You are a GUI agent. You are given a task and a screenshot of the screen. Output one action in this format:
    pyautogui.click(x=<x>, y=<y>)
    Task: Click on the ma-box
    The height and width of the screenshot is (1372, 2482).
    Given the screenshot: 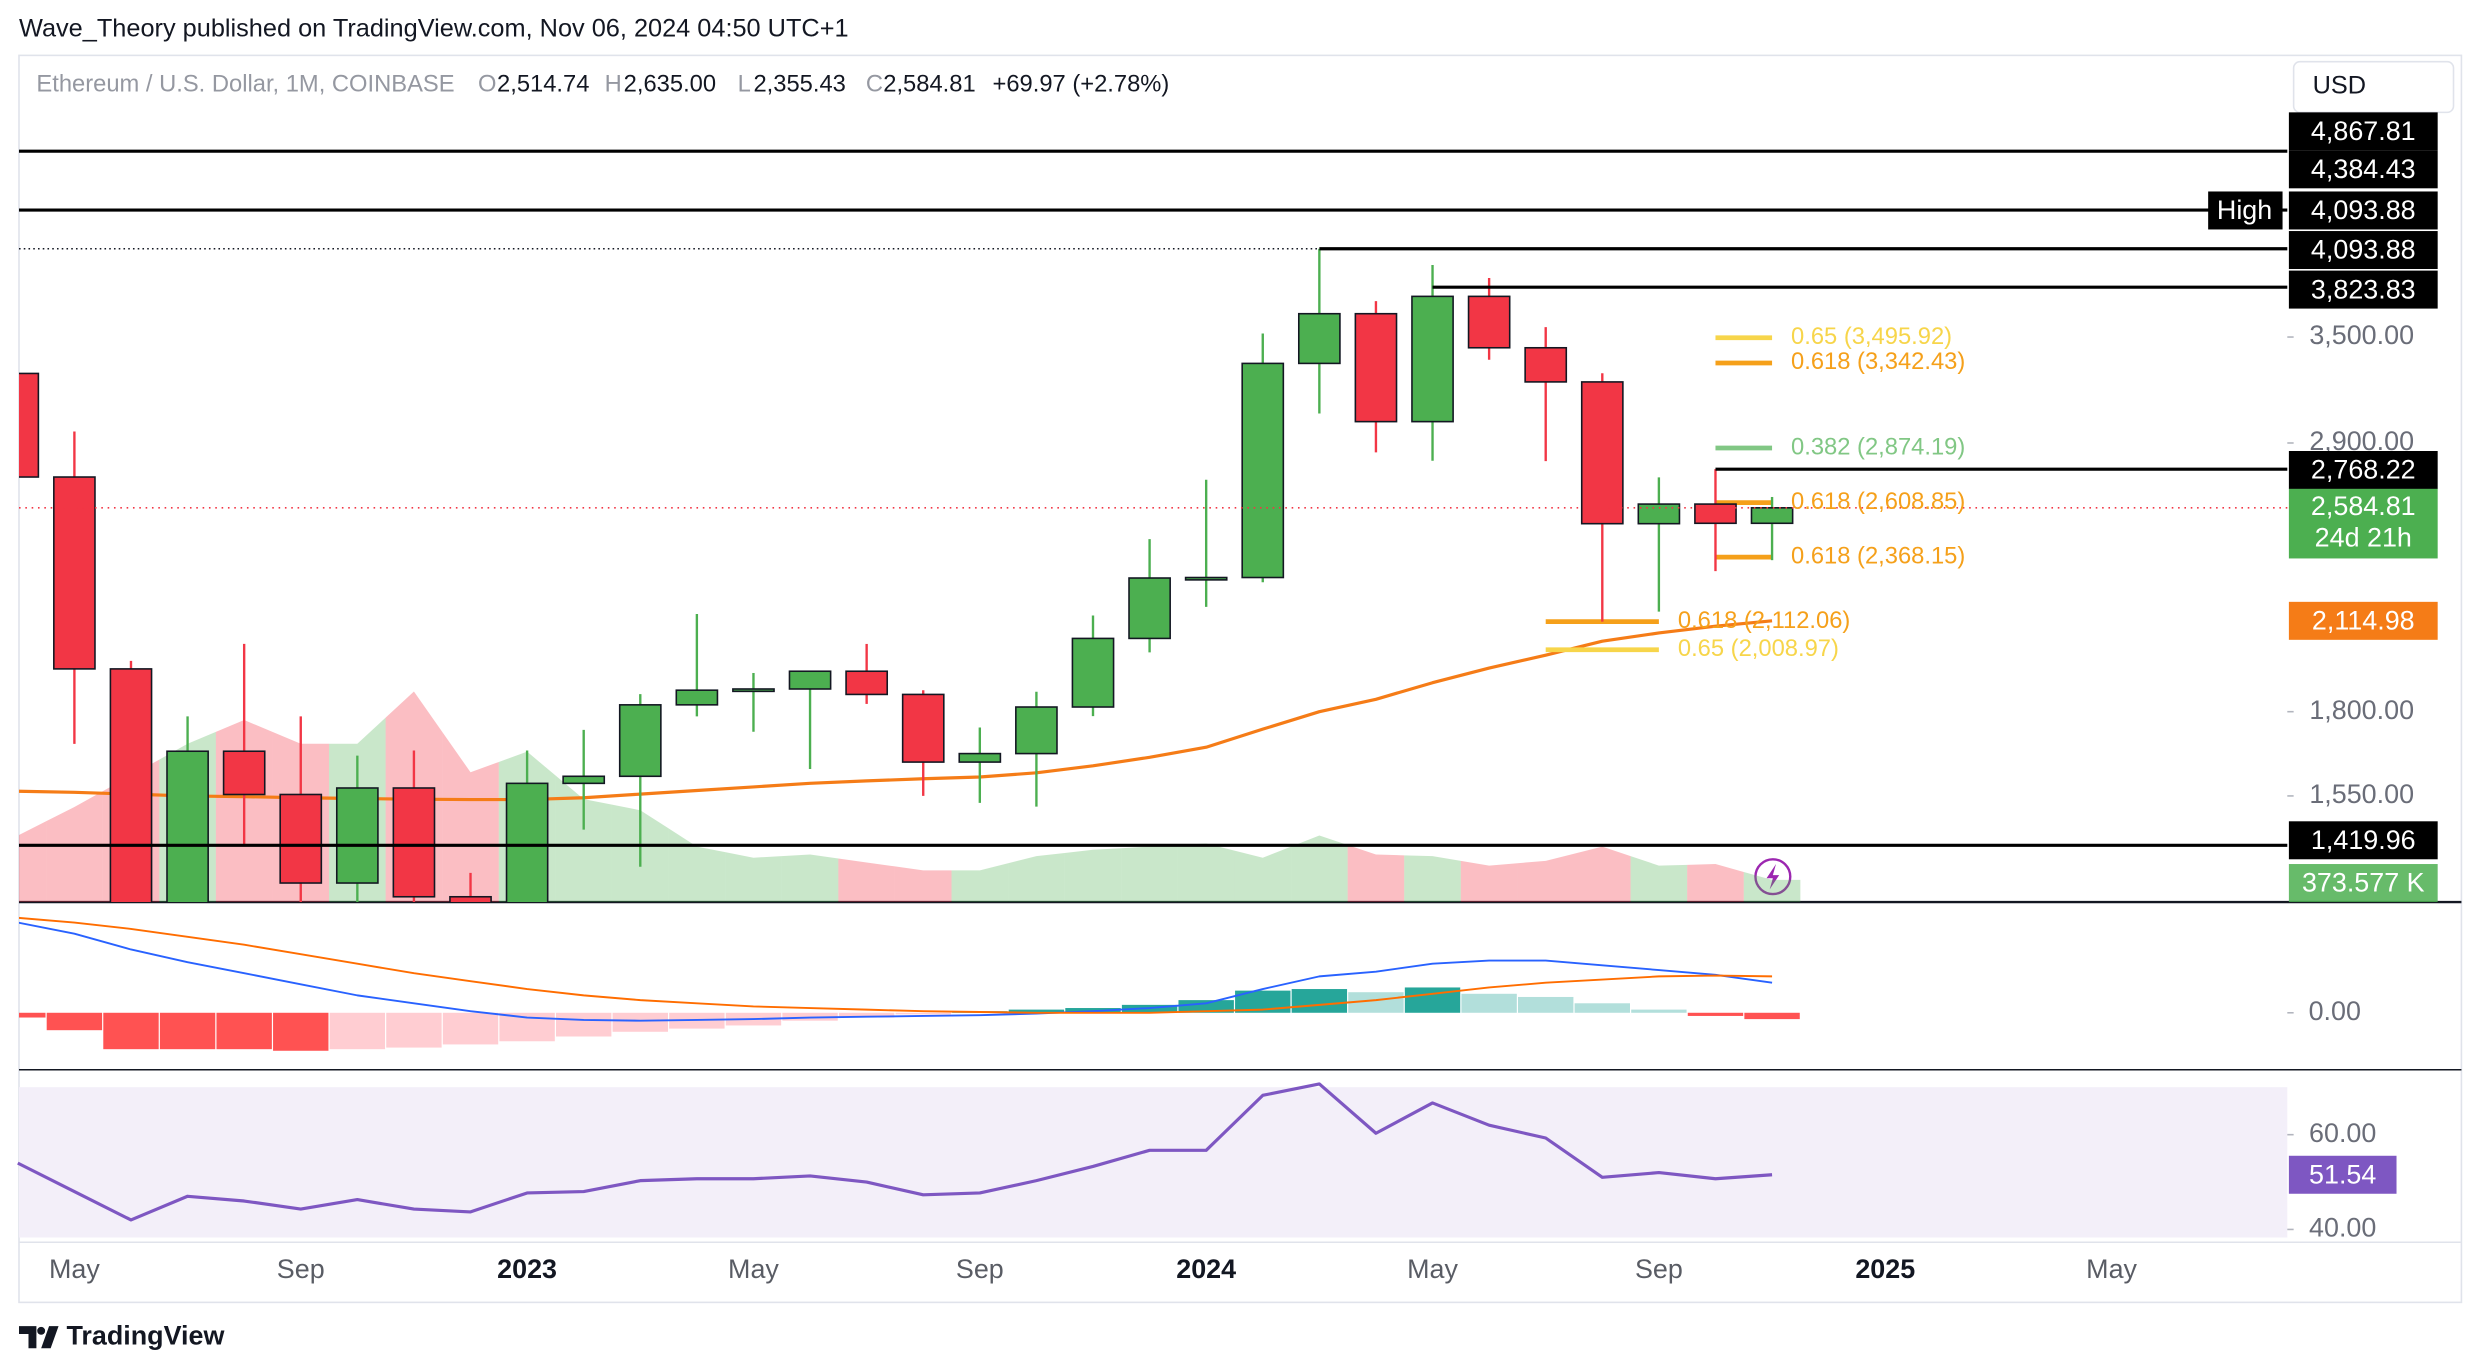 What is the action you would take?
    pyautogui.click(x=2363, y=620)
    